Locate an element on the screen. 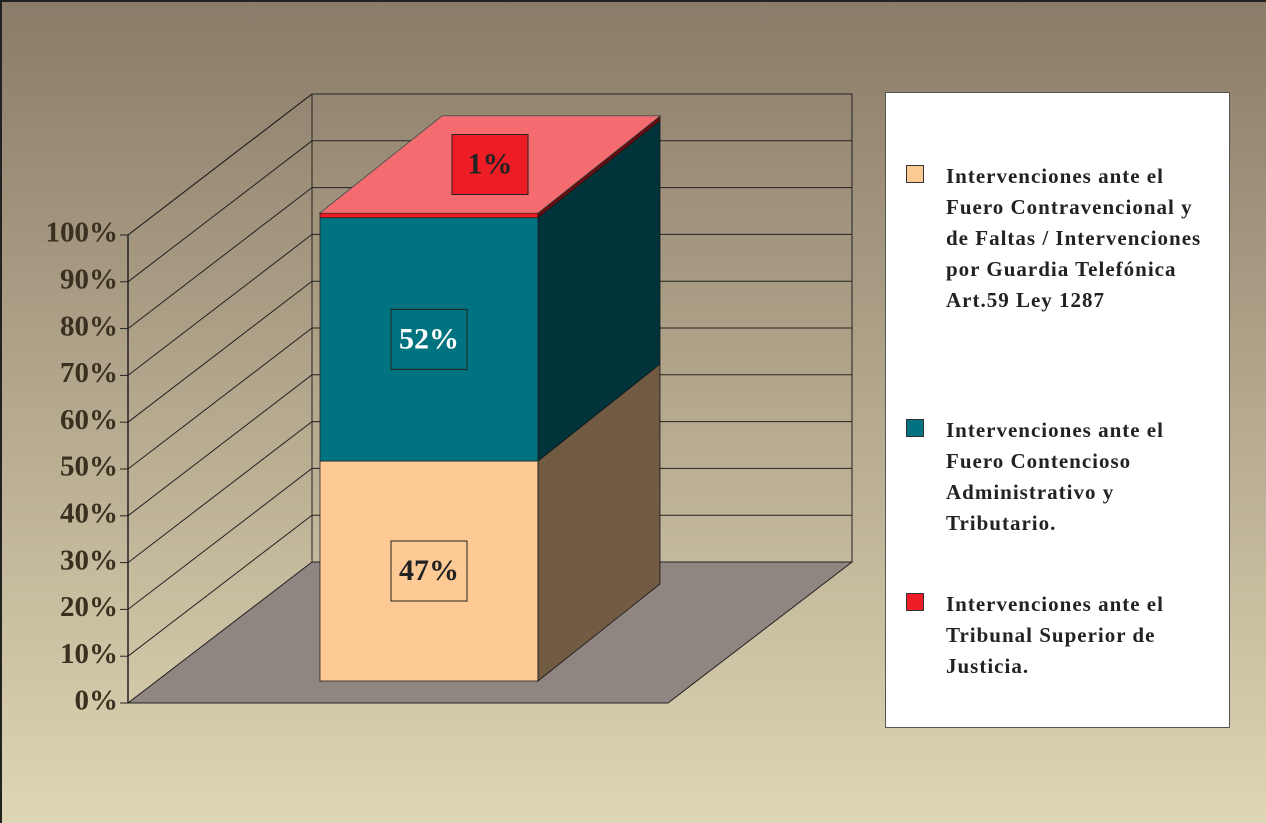 This screenshot has height=823, width=1266. y-tick-label: 70% is located at coordinates (89, 373).